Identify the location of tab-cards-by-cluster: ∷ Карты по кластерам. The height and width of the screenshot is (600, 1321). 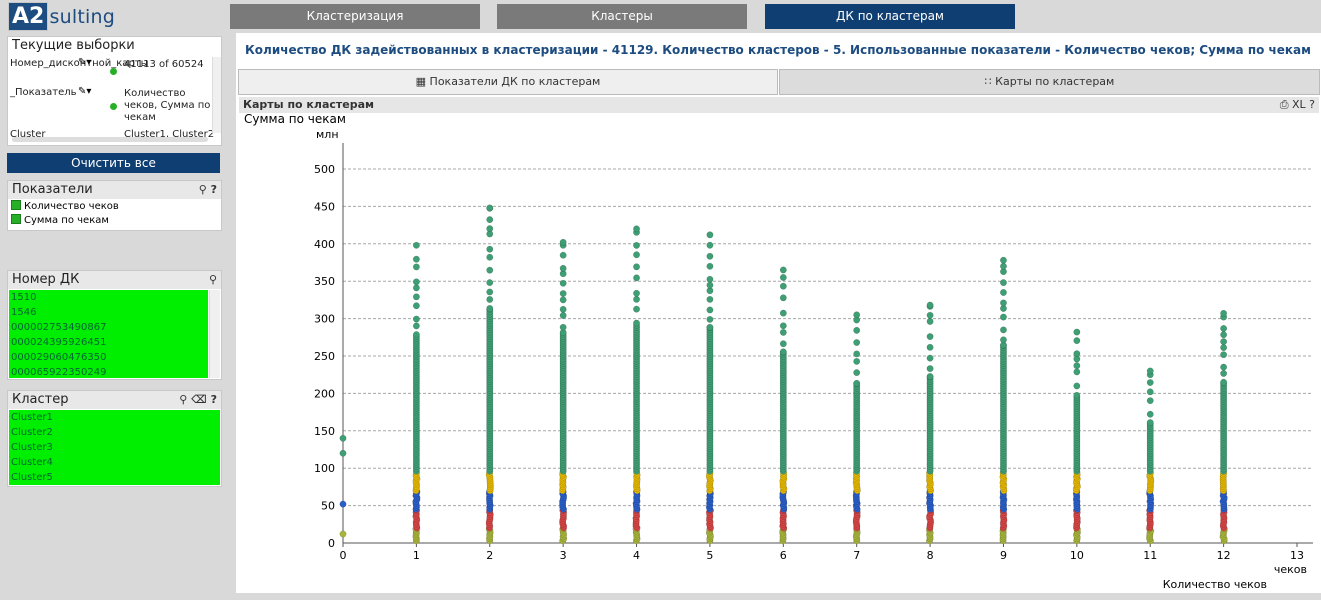
(1049, 82).